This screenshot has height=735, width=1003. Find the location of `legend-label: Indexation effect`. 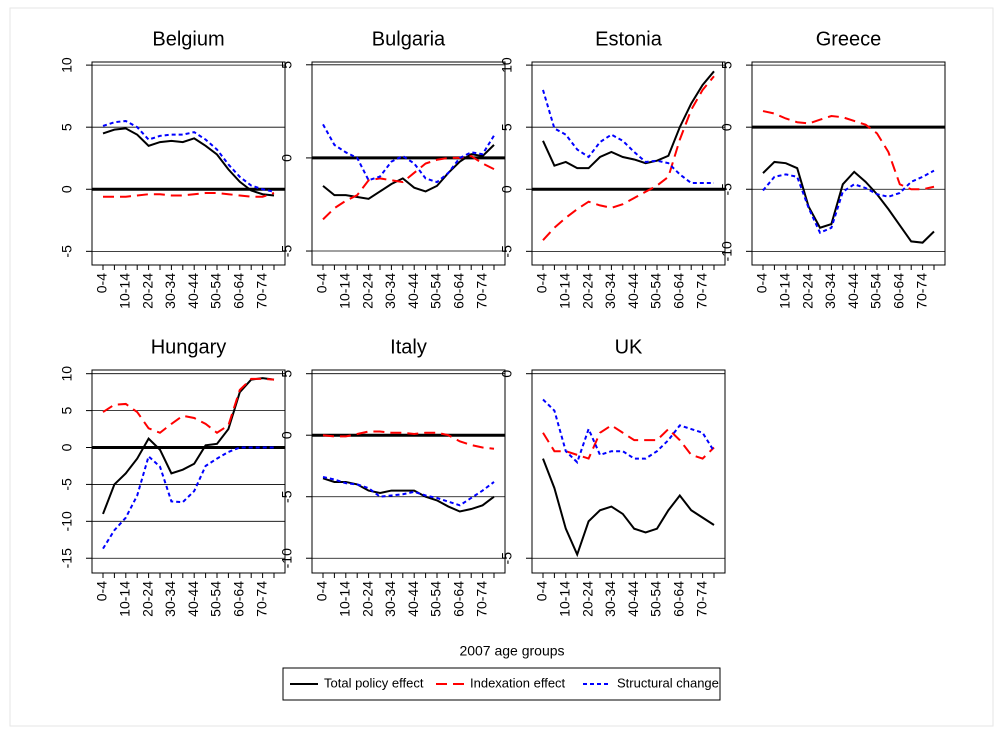

legend-label: Indexation effect is located at coordinates (518, 682).